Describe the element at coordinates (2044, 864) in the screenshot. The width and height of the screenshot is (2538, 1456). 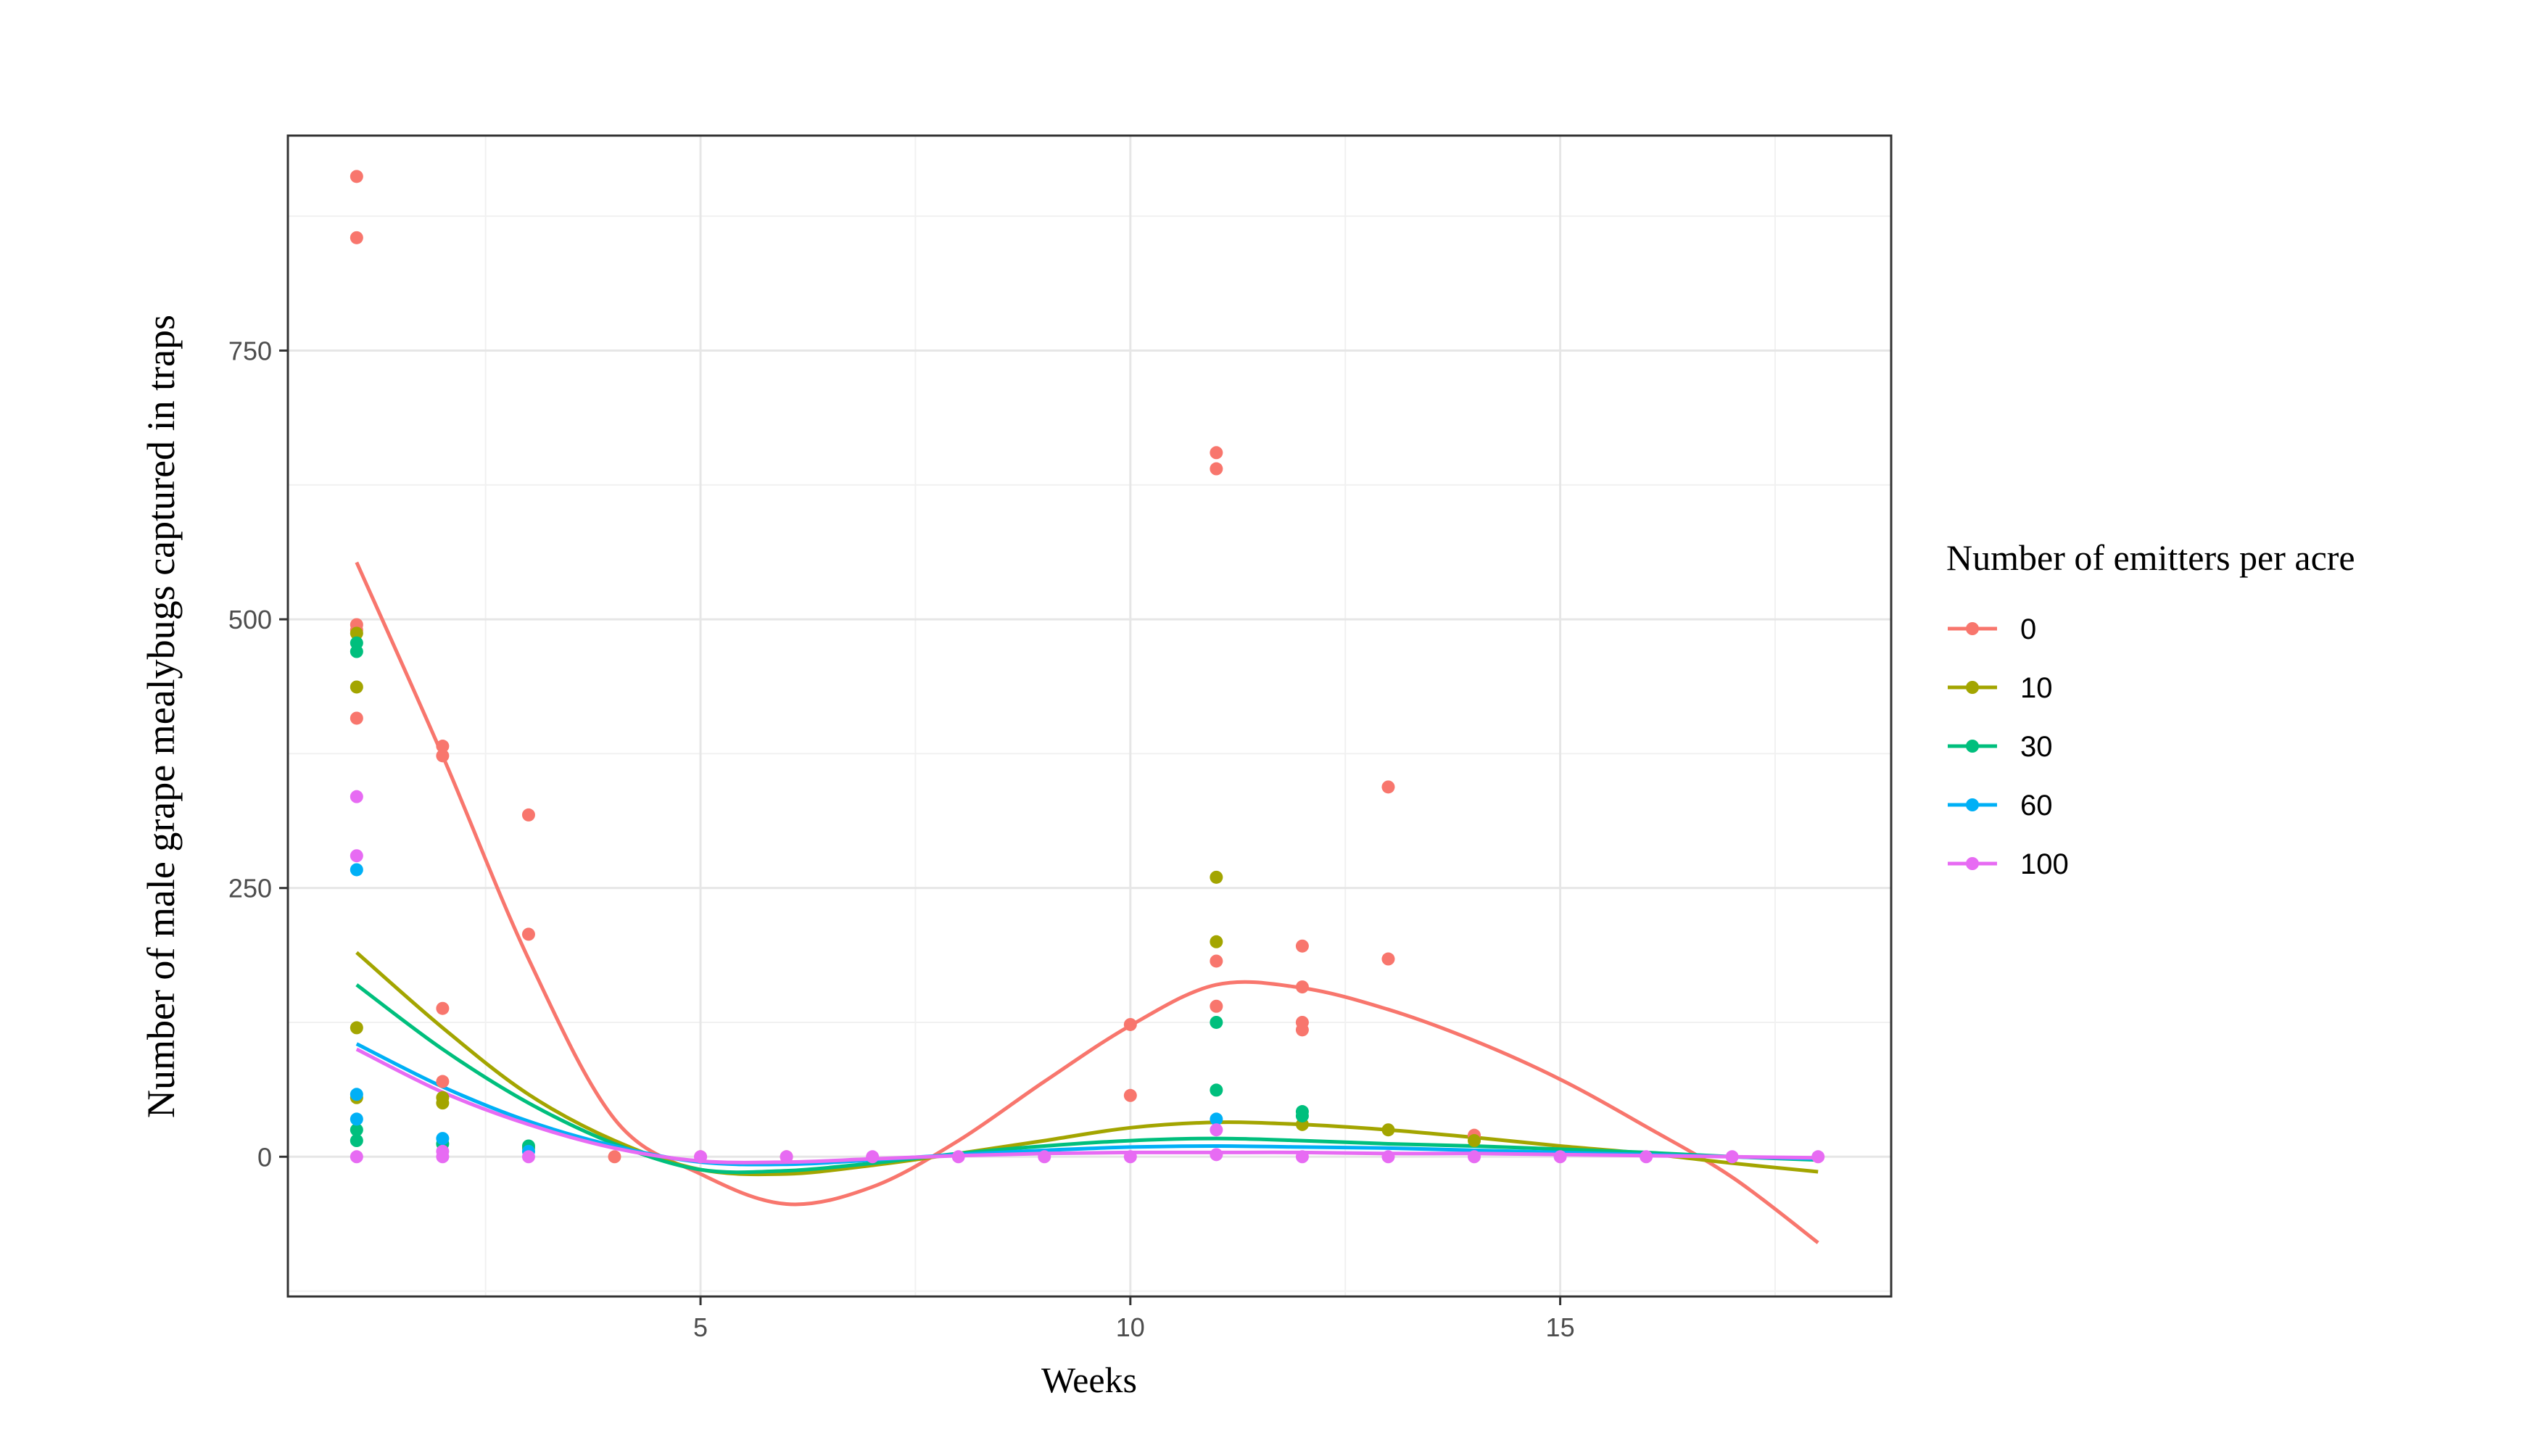
I see `legend-label: 100` at that location.